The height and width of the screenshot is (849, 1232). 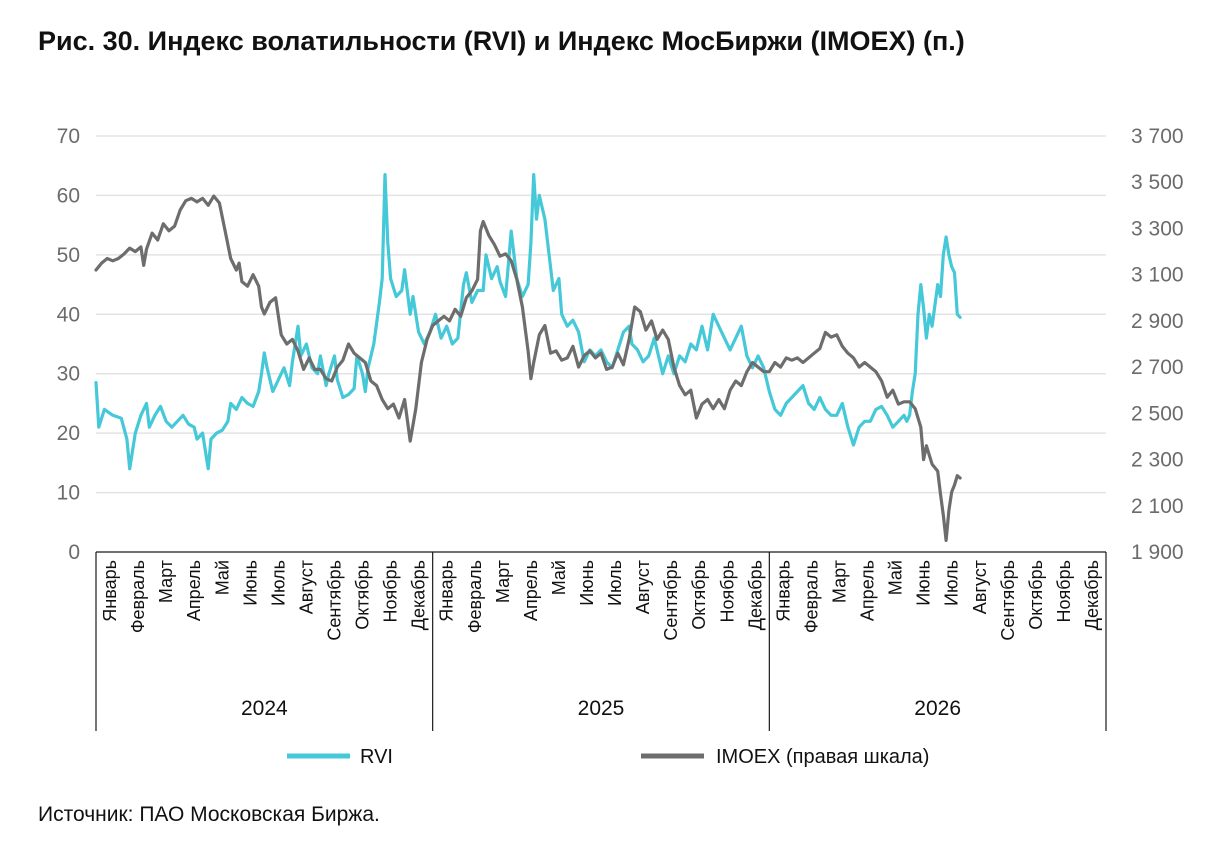 I want to click on year-label: 2026, so click(x=937, y=708).